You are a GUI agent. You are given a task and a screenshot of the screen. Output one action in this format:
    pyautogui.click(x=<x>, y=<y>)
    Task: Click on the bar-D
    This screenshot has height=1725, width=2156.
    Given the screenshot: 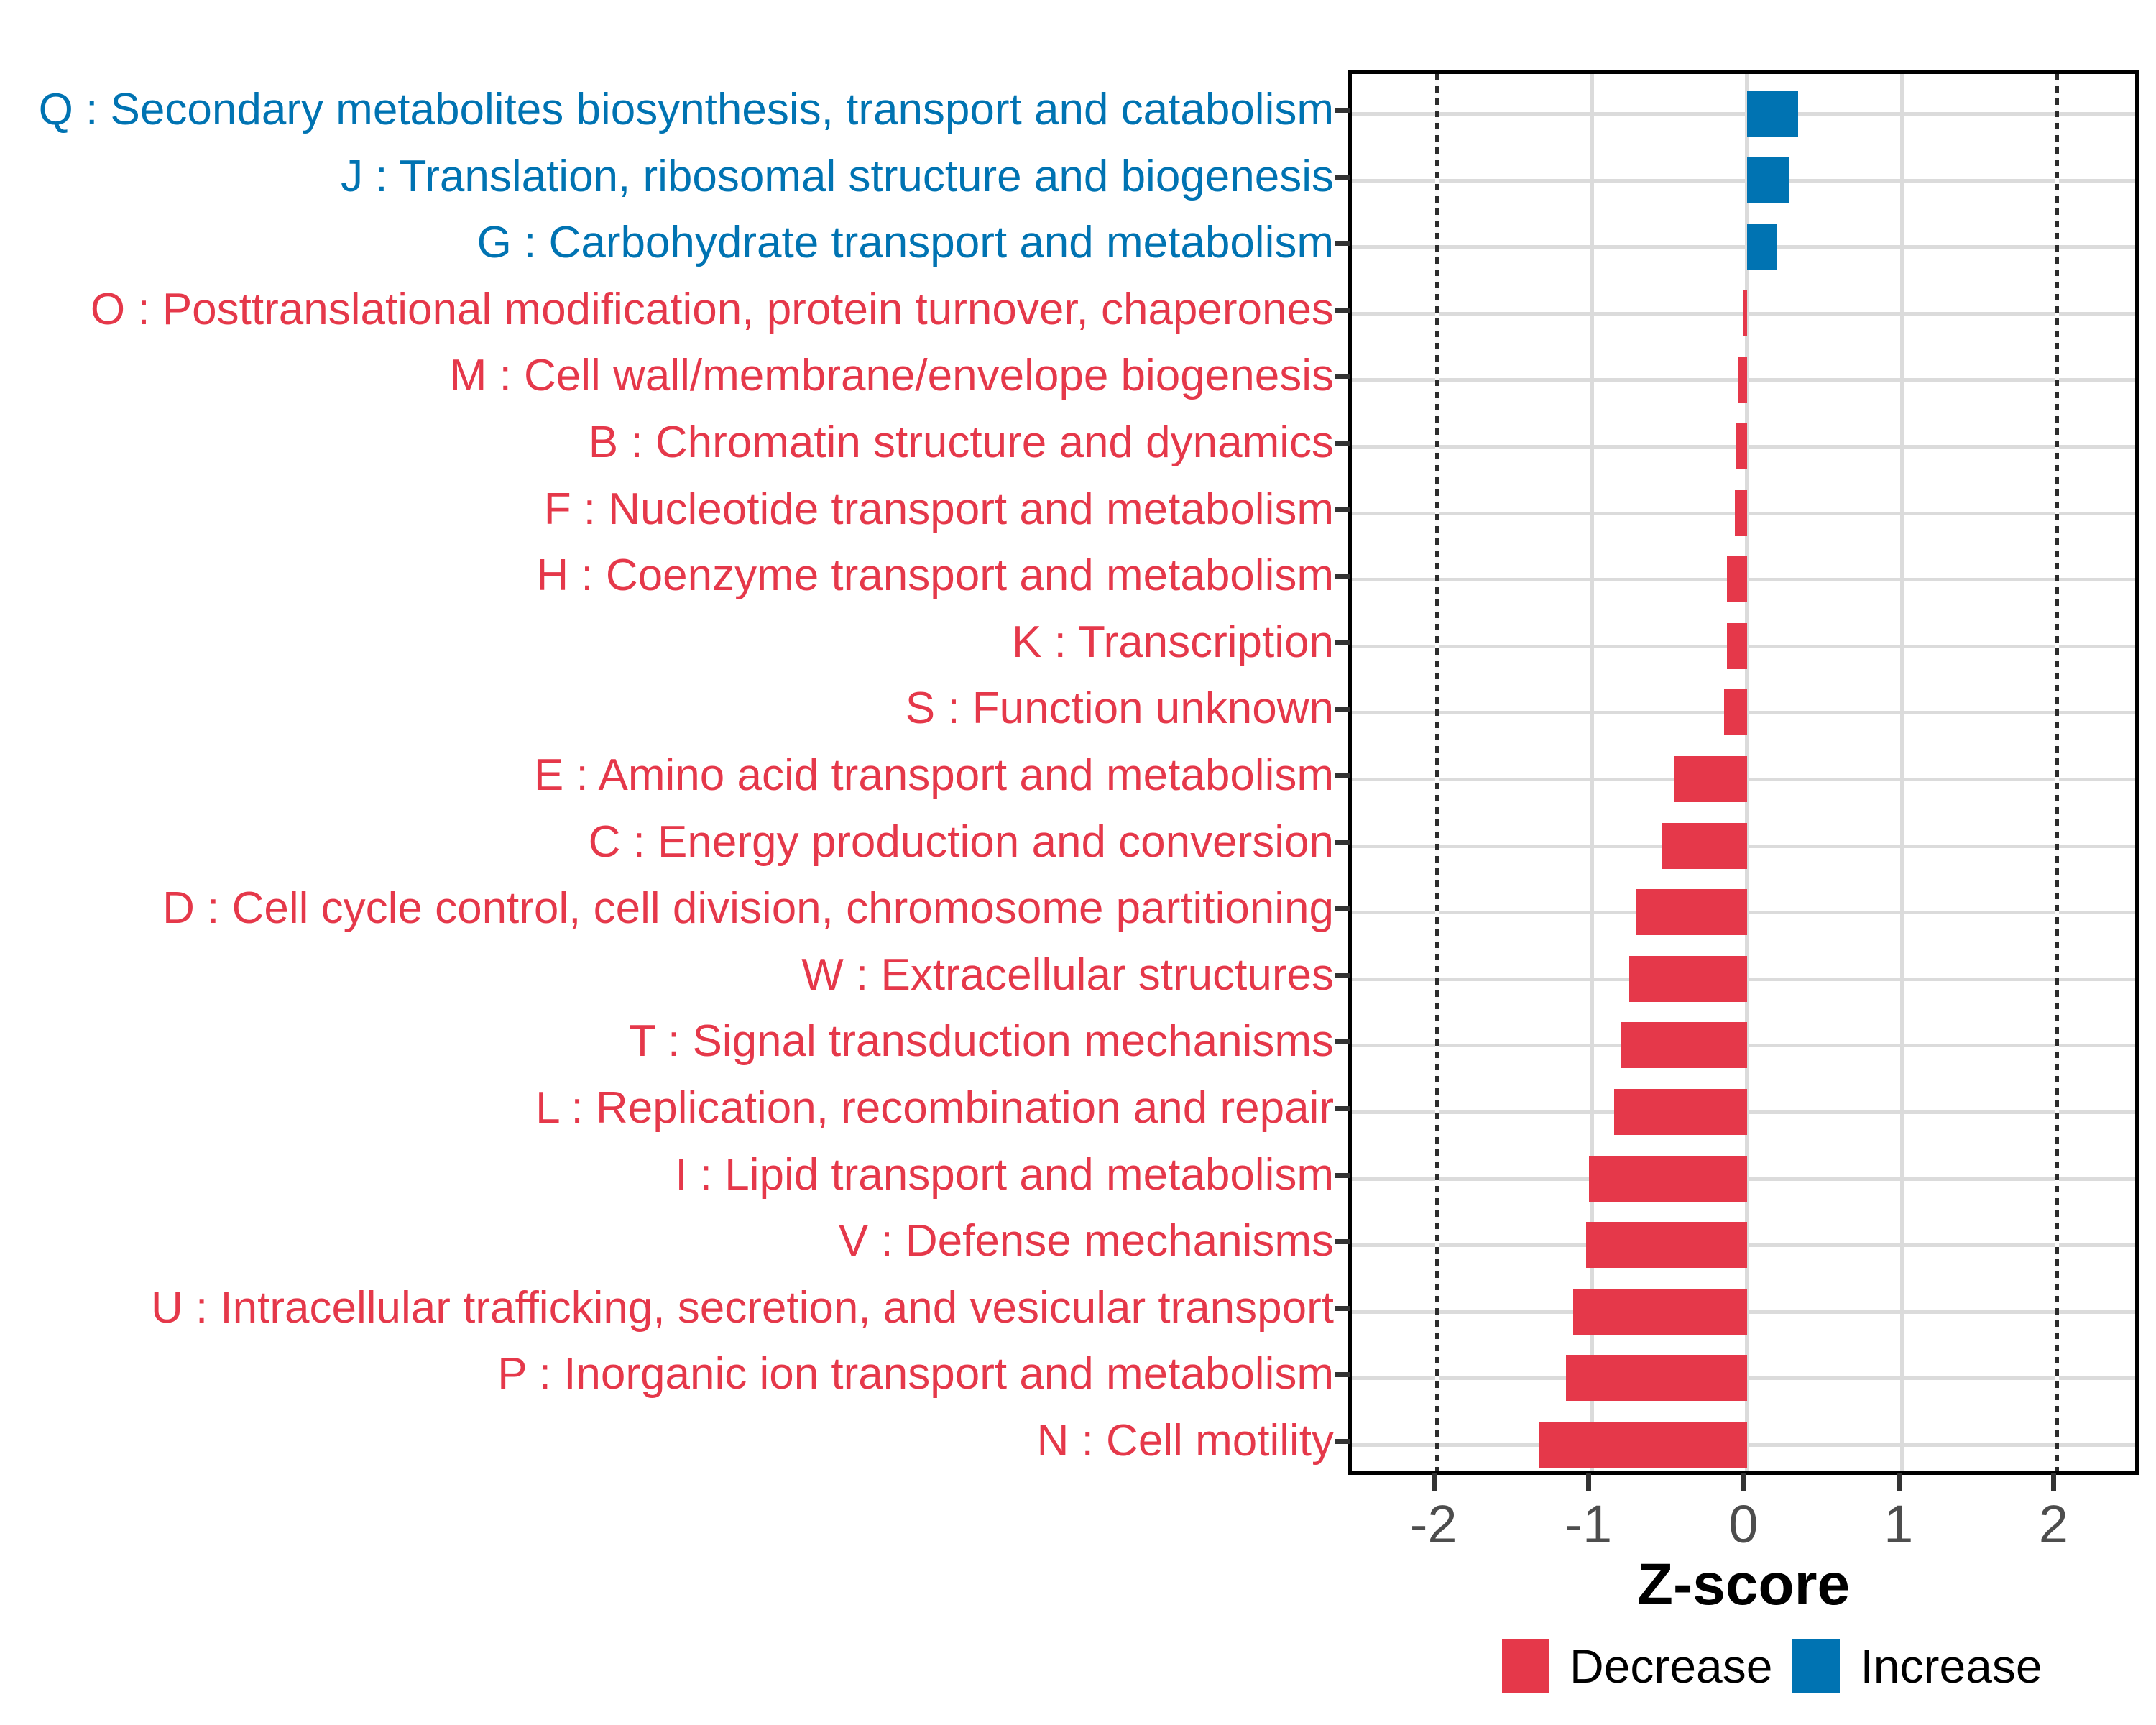 What is the action you would take?
    pyautogui.click(x=1691, y=912)
    